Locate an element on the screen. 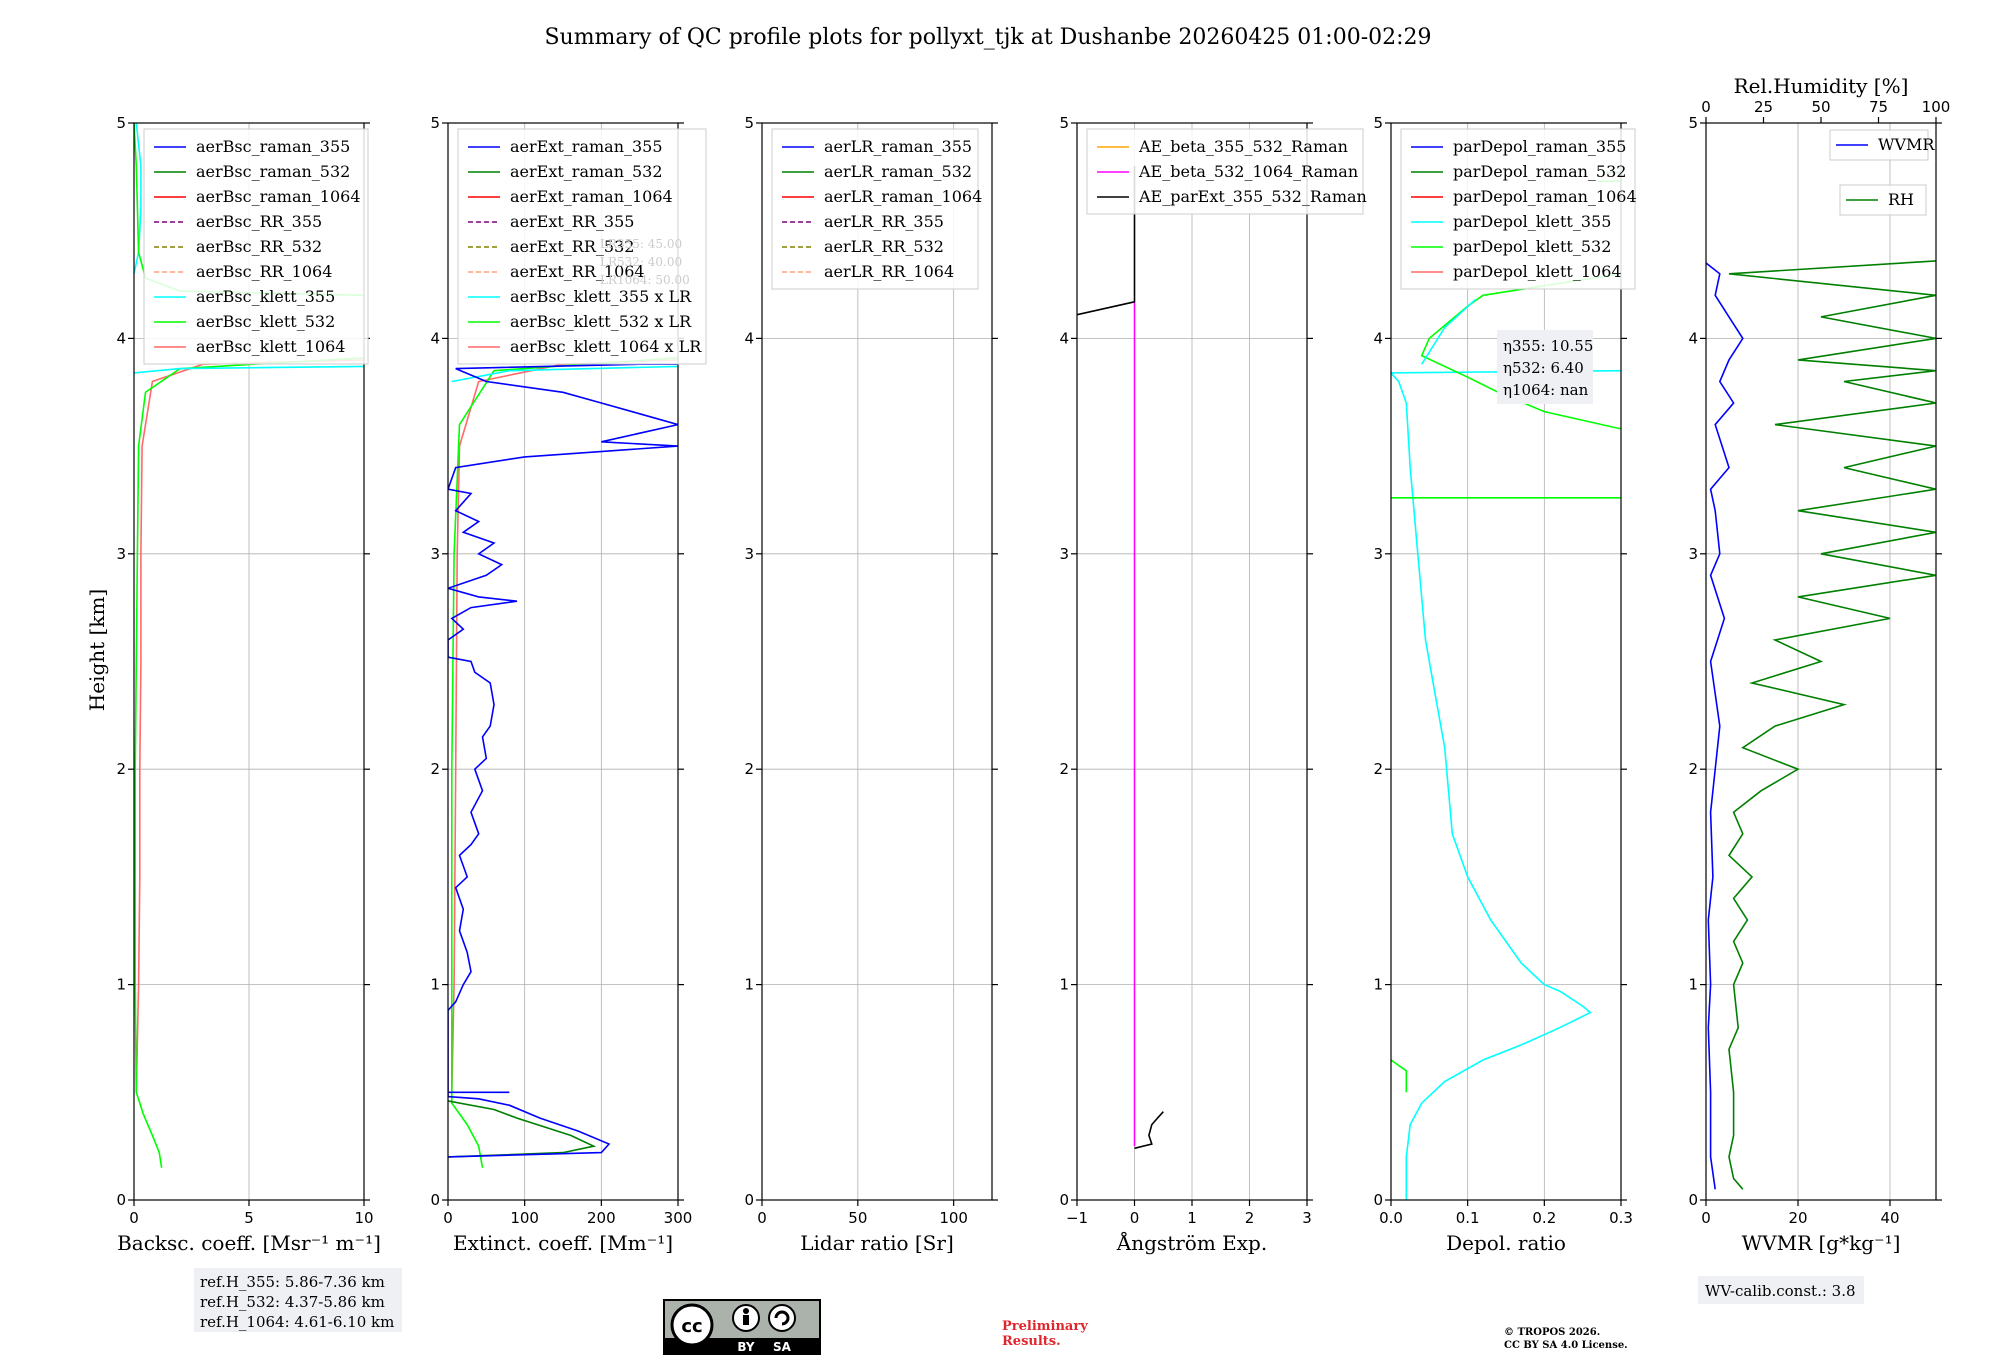 This screenshot has width=2000, height=1360. lr-annotation-text: LR355: 45.00 is located at coordinates (641, 244).